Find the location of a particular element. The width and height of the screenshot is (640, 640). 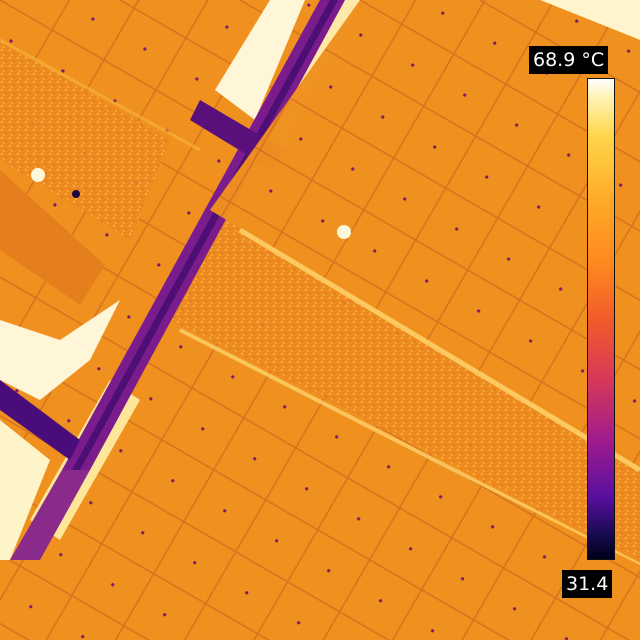

mounting-beam is located at coordinates (50, 515).